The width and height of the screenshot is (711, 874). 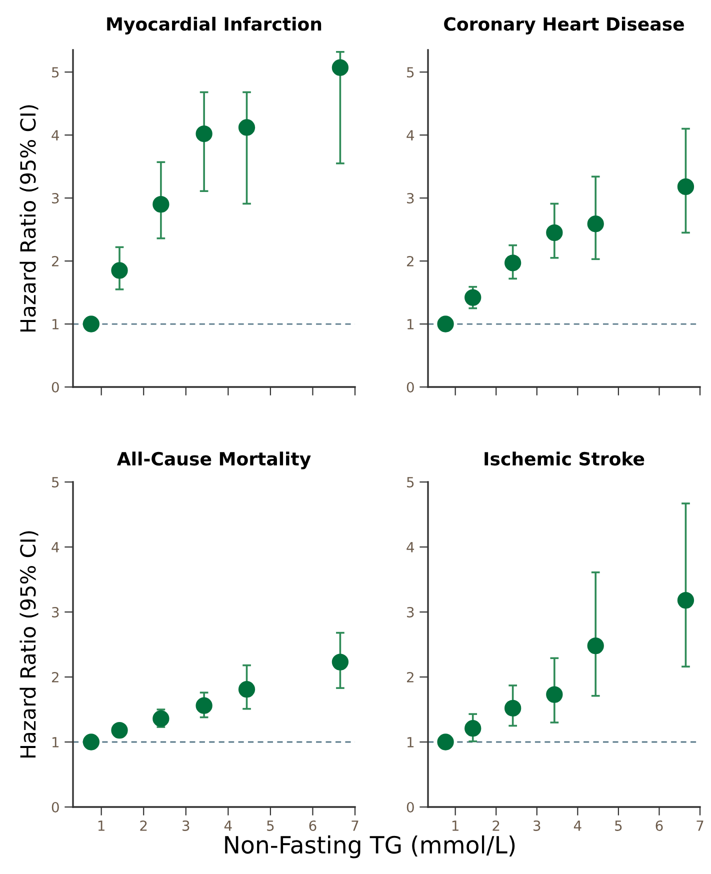 I want to click on x-axis-title: Non-Fasting TG (mmol/L), so click(x=370, y=846).